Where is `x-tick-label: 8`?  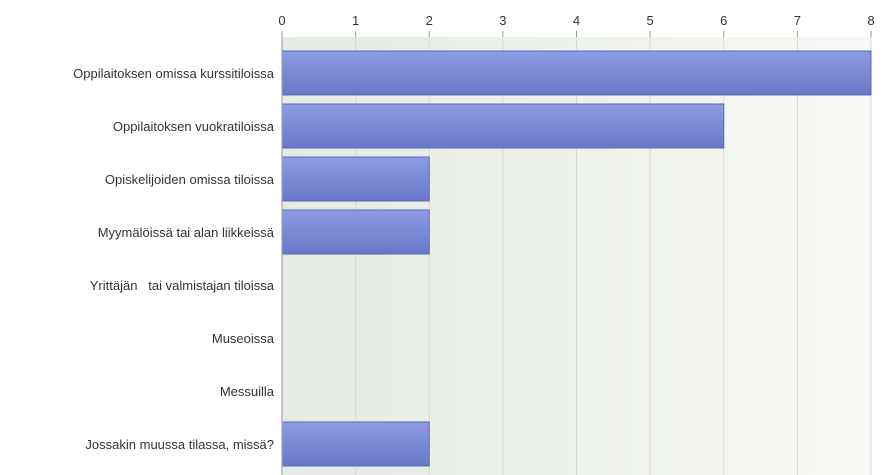 x-tick-label: 8 is located at coordinates (870, 20).